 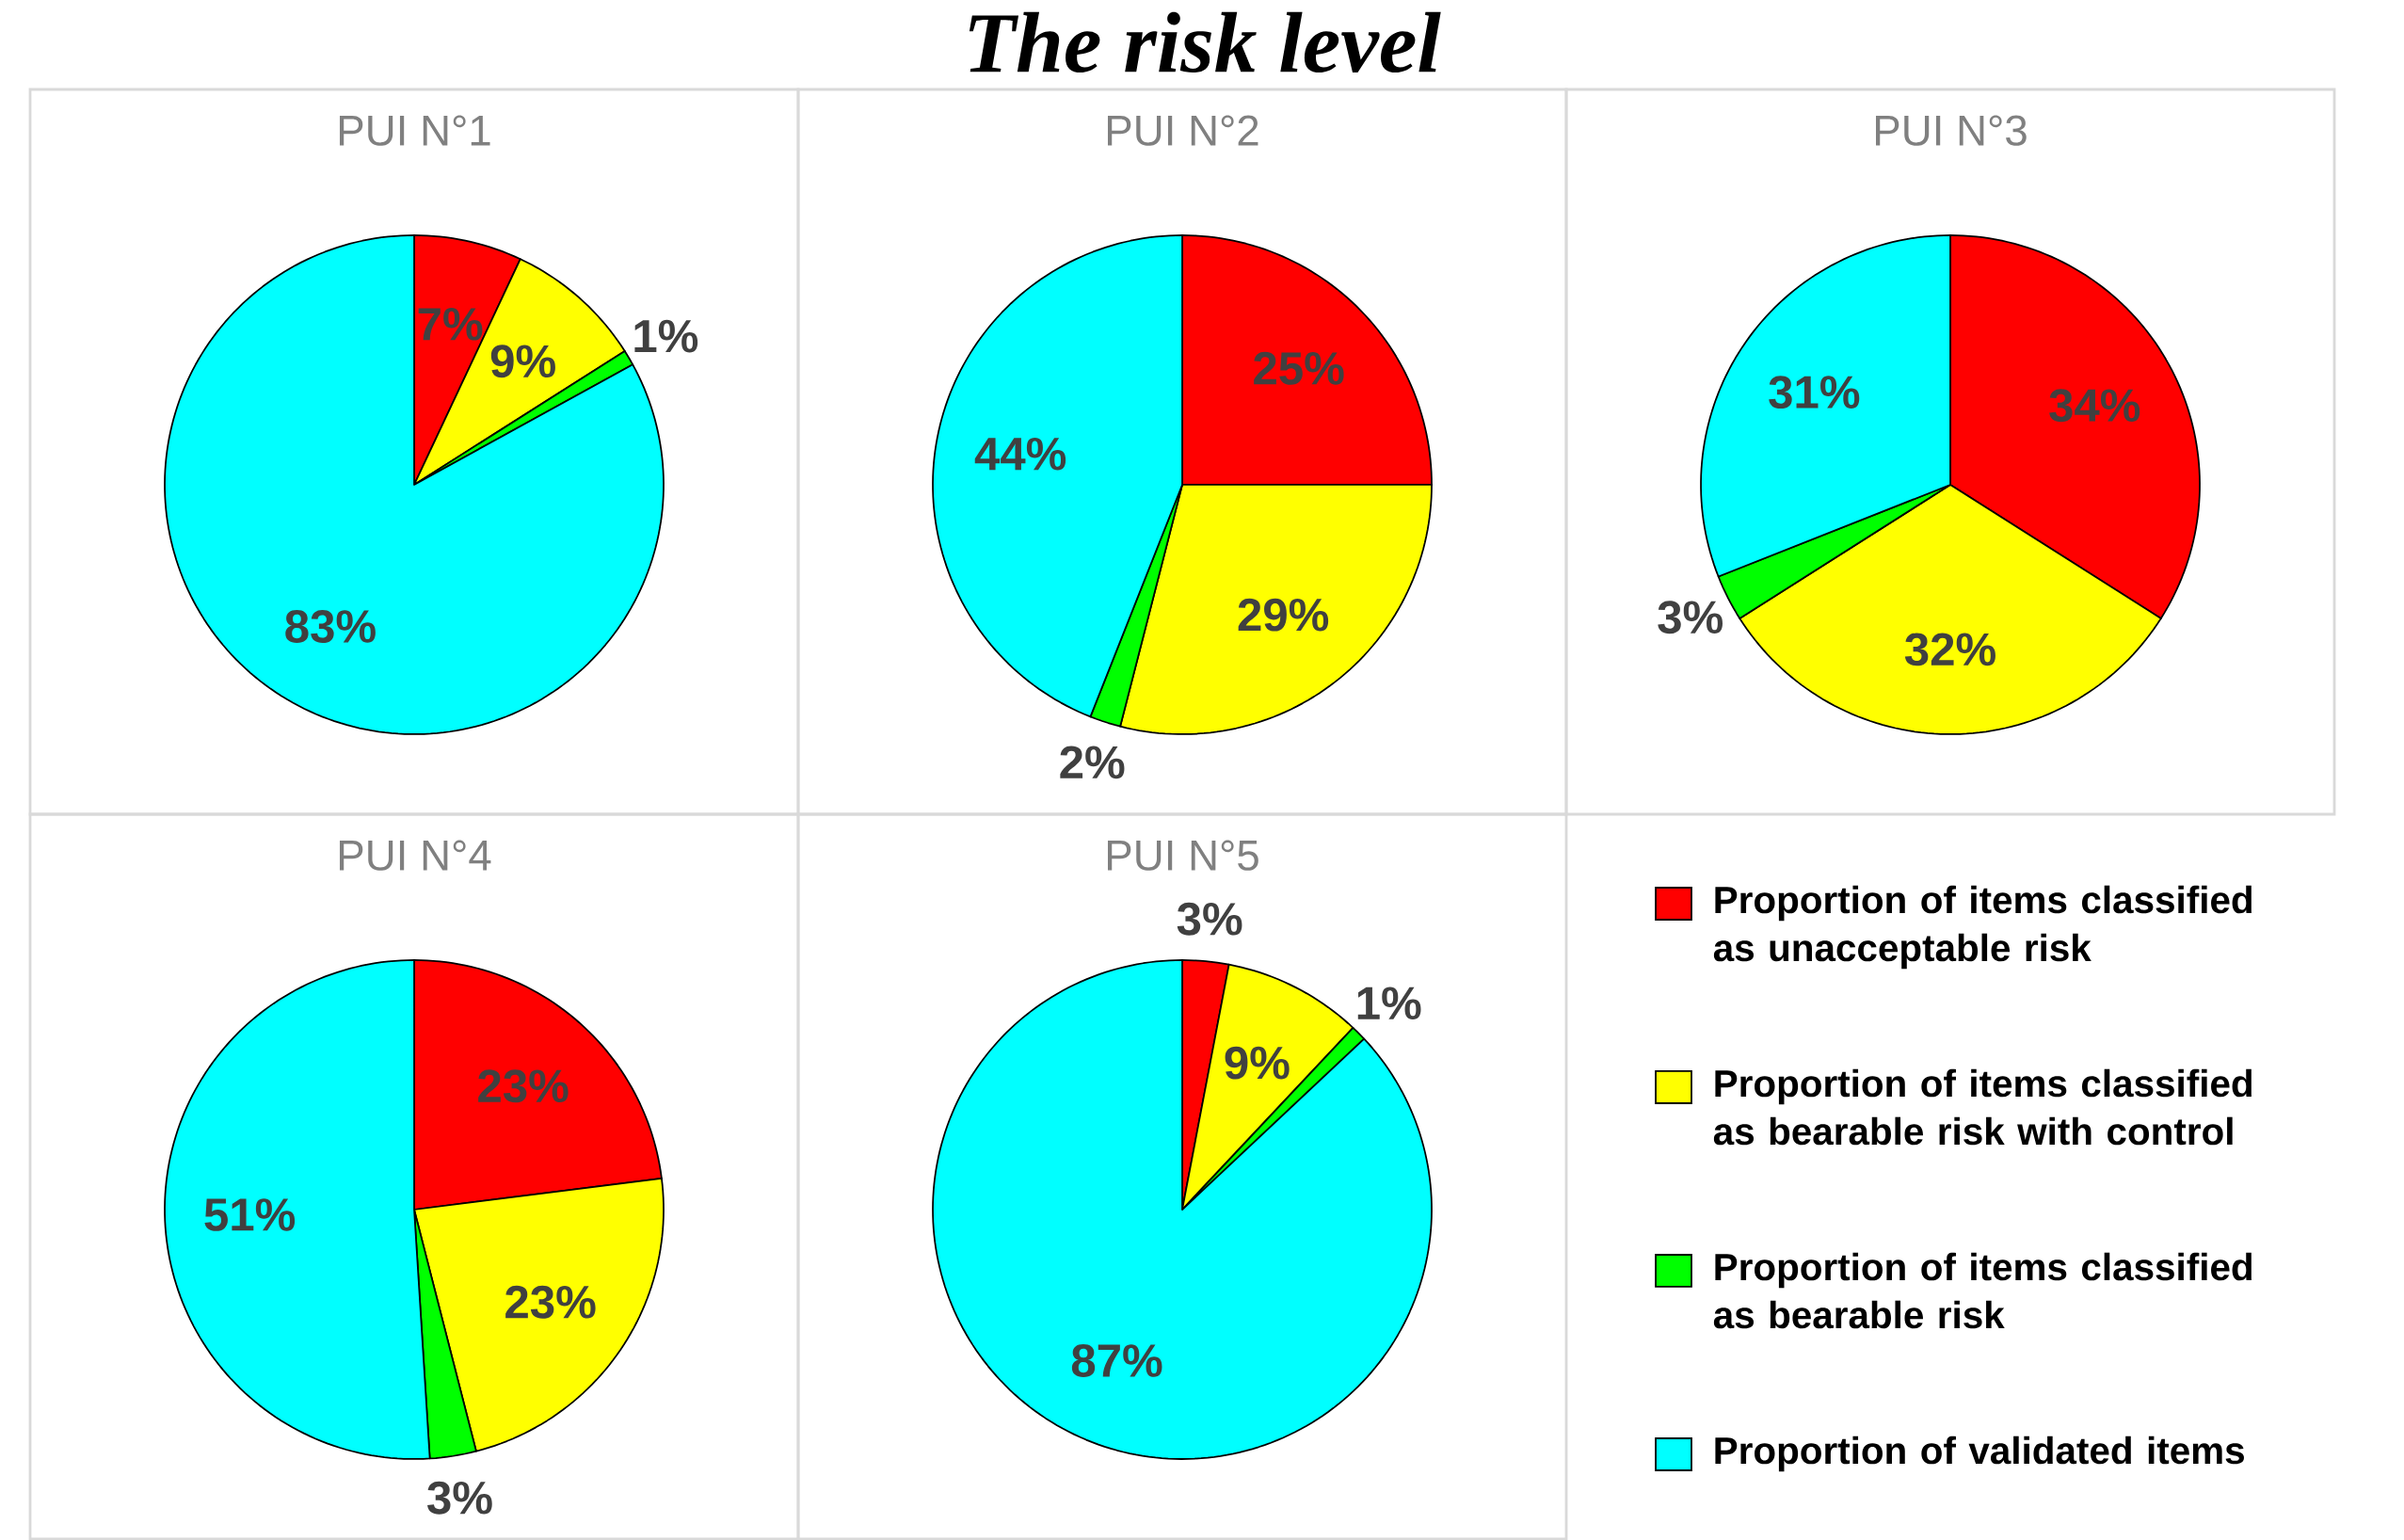 What do you see at coordinates (415, 855) in the screenshot?
I see `chart-title: PUI N°4` at bounding box center [415, 855].